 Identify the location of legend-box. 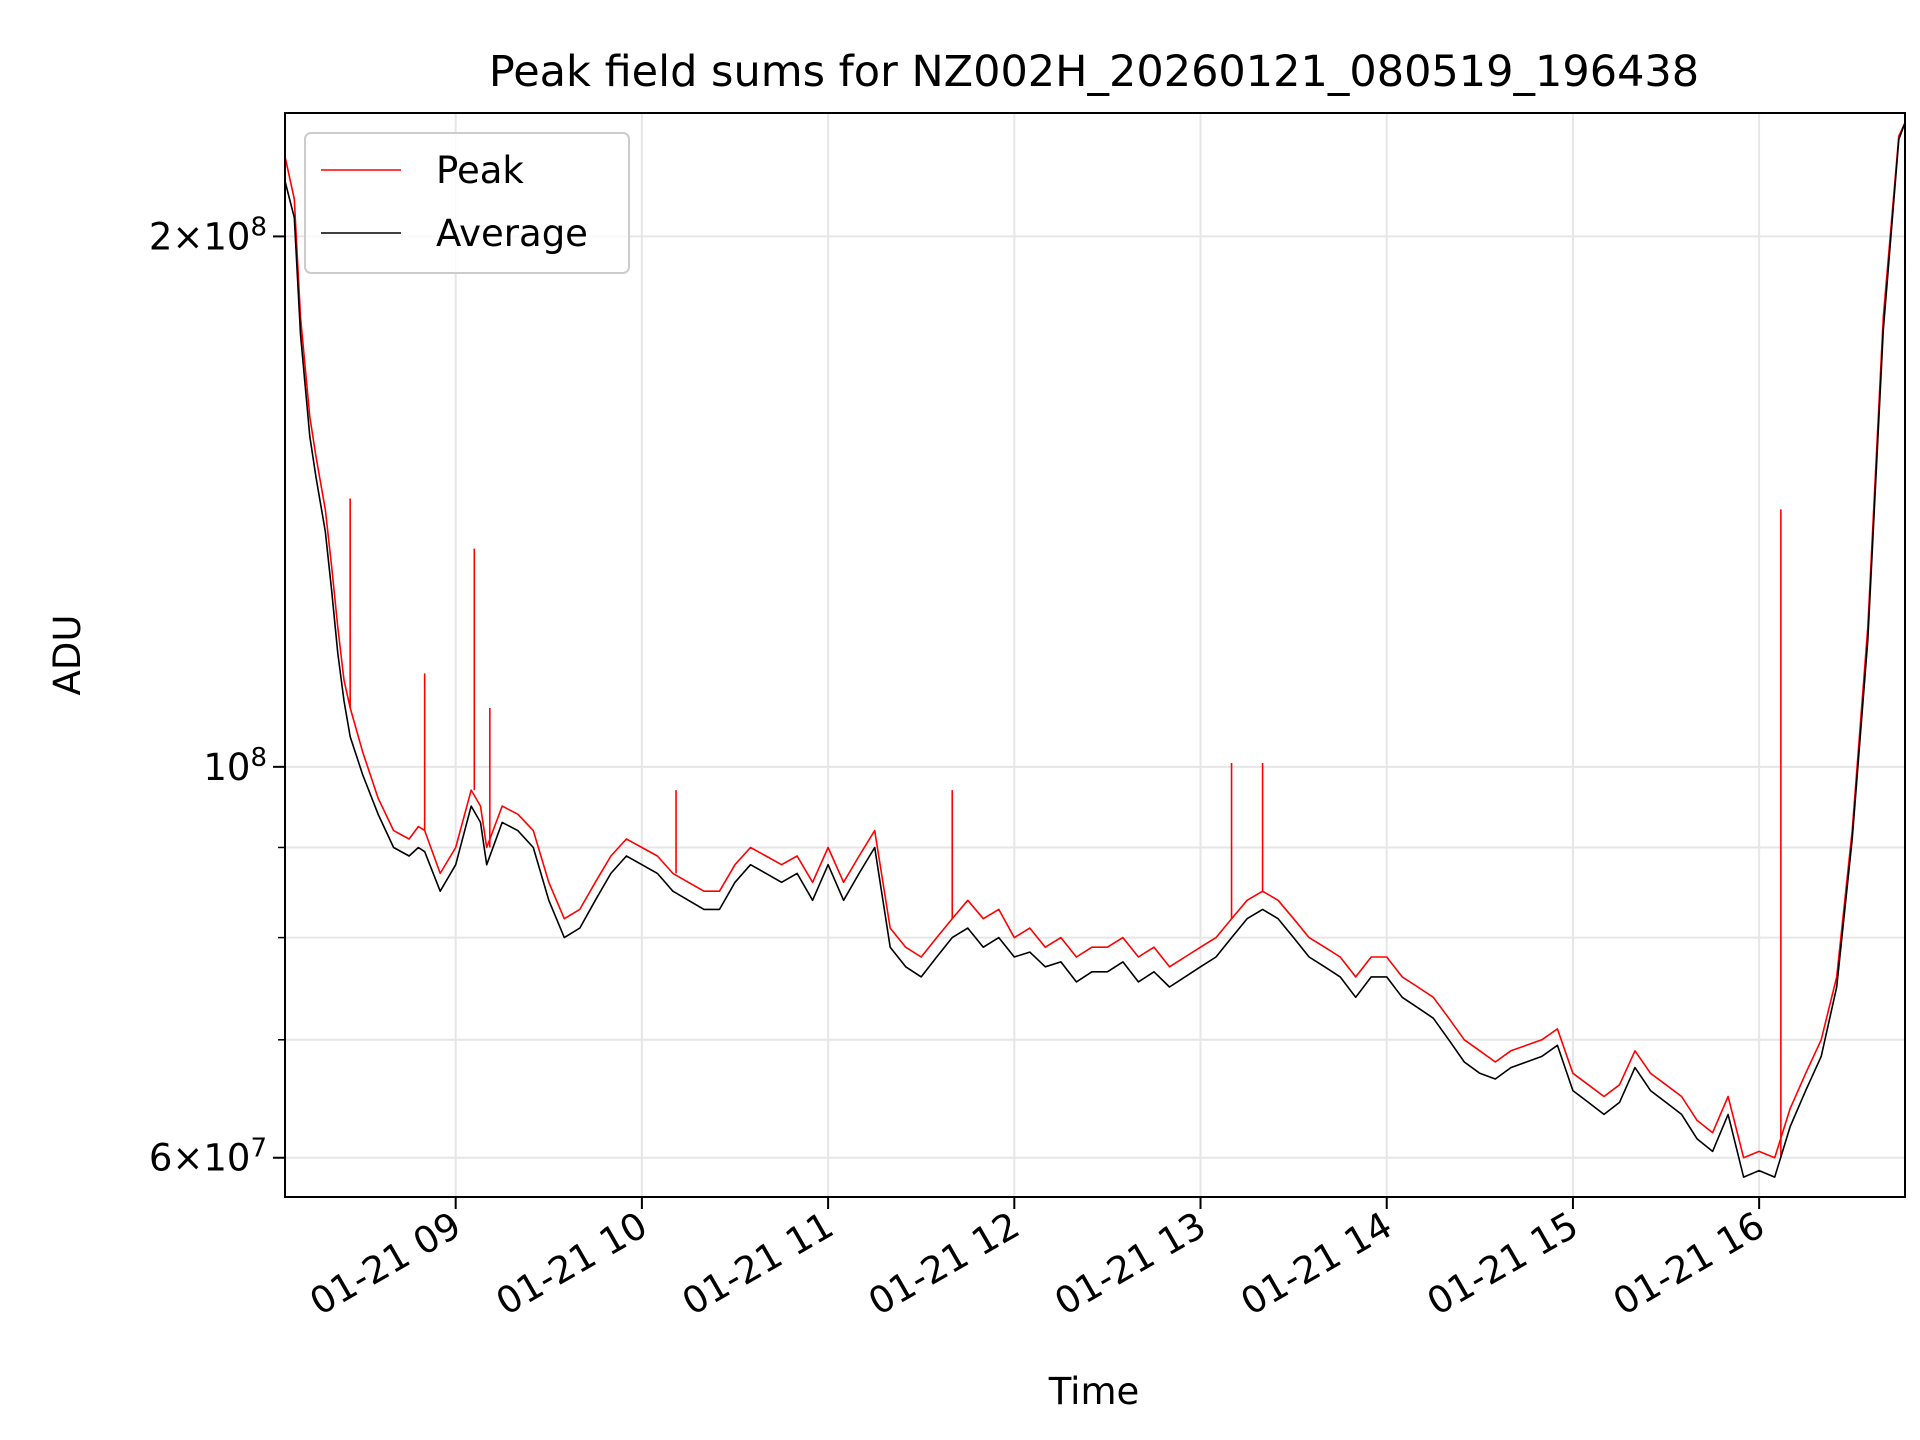
(467, 203).